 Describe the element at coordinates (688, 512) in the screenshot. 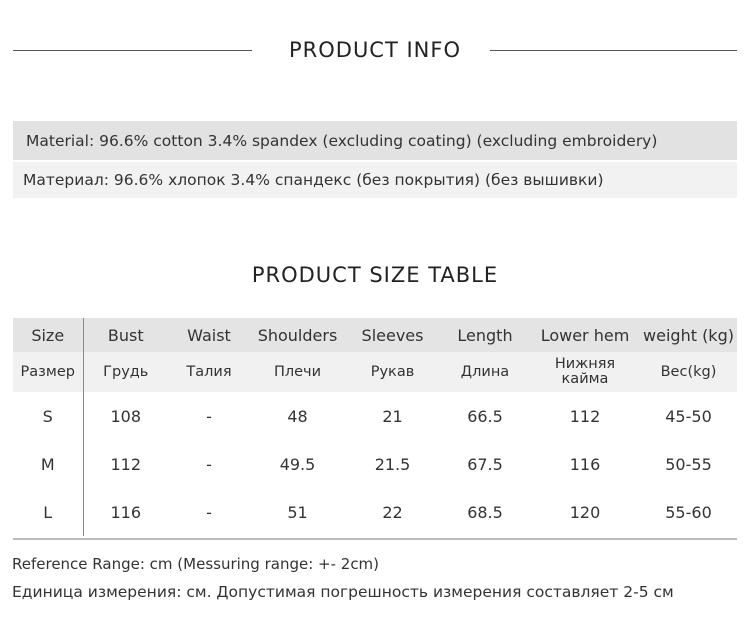

I see `table-cell: 55-60` at that location.